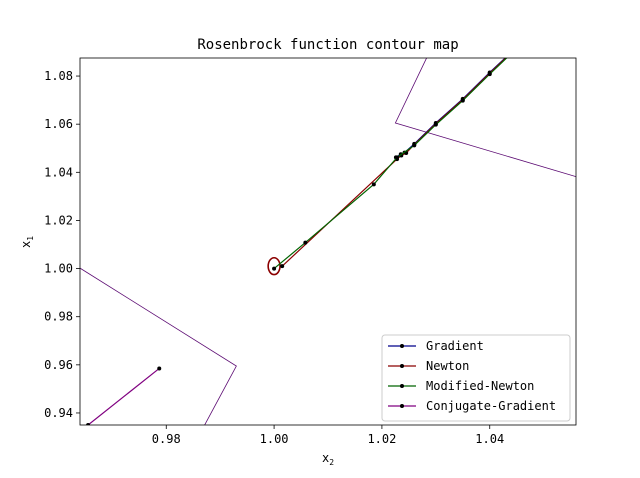 The image size is (640, 478). What do you see at coordinates (381, 439) in the screenshot?
I see `x-tick-label: 1.02` at bounding box center [381, 439].